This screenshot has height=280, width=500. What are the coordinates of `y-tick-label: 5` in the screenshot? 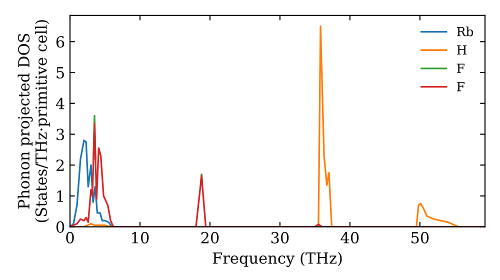 It's located at (60, 73).